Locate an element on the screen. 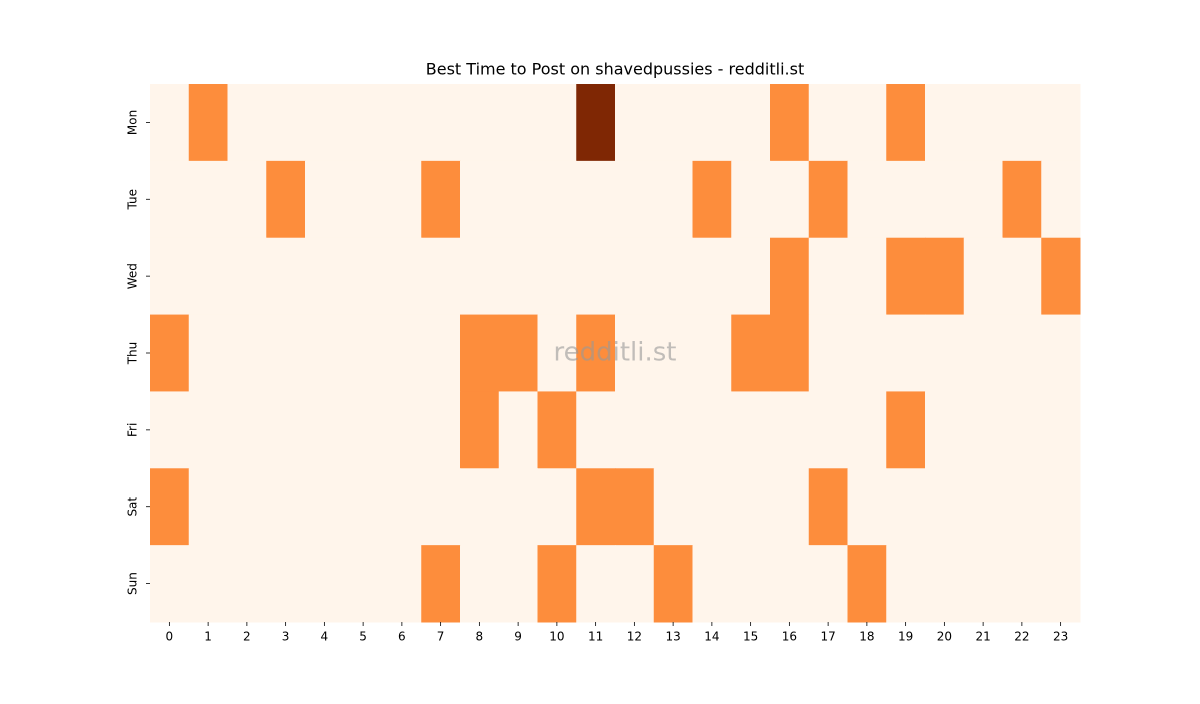 The image size is (1200, 704). x-tick-label: 18 is located at coordinates (866, 637).